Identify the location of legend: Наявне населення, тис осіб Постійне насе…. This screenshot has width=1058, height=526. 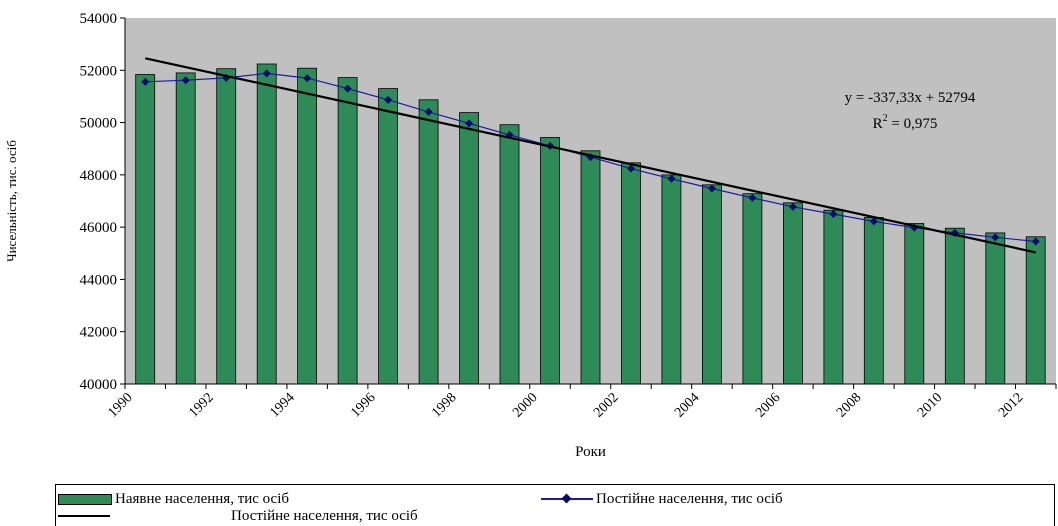
(555, 505).